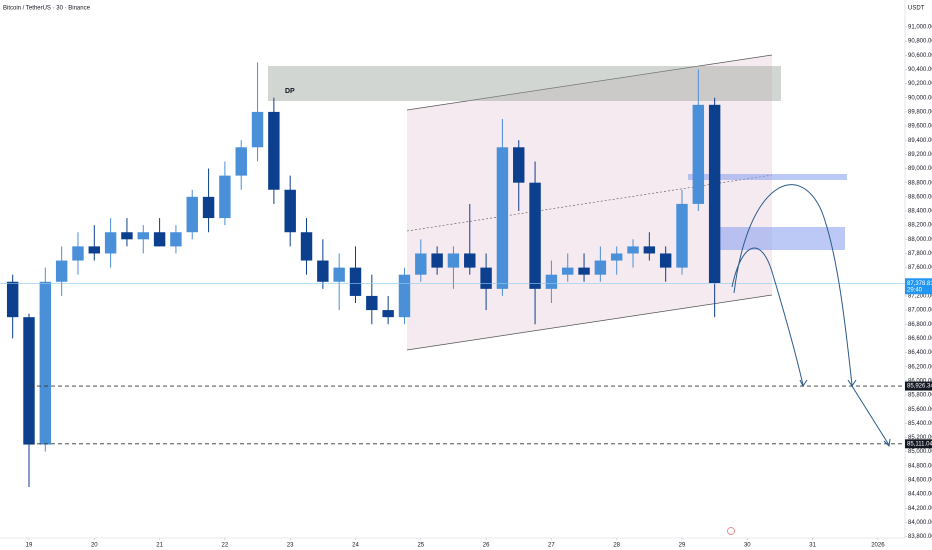 This screenshot has height=550, width=932. Describe the element at coordinates (920, 84) in the screenshot. I see `y-tick-label: 90,200.00` at that location.